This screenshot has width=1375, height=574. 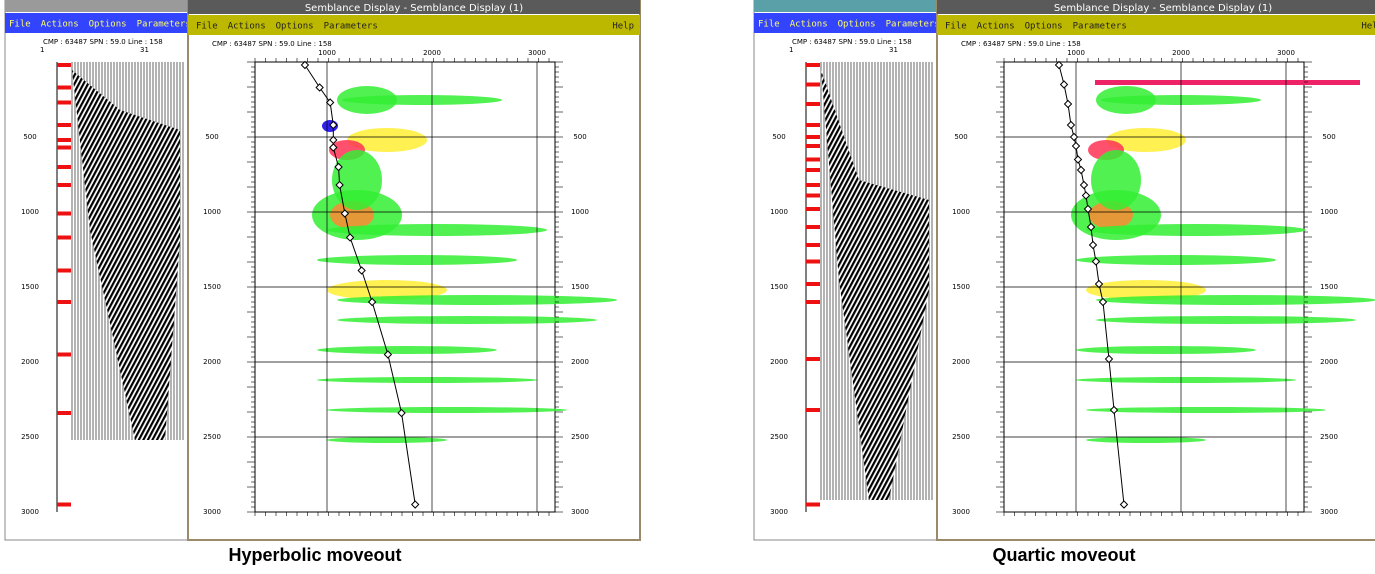 I want to click on trace-label: 1, so click(x=42, y=50).